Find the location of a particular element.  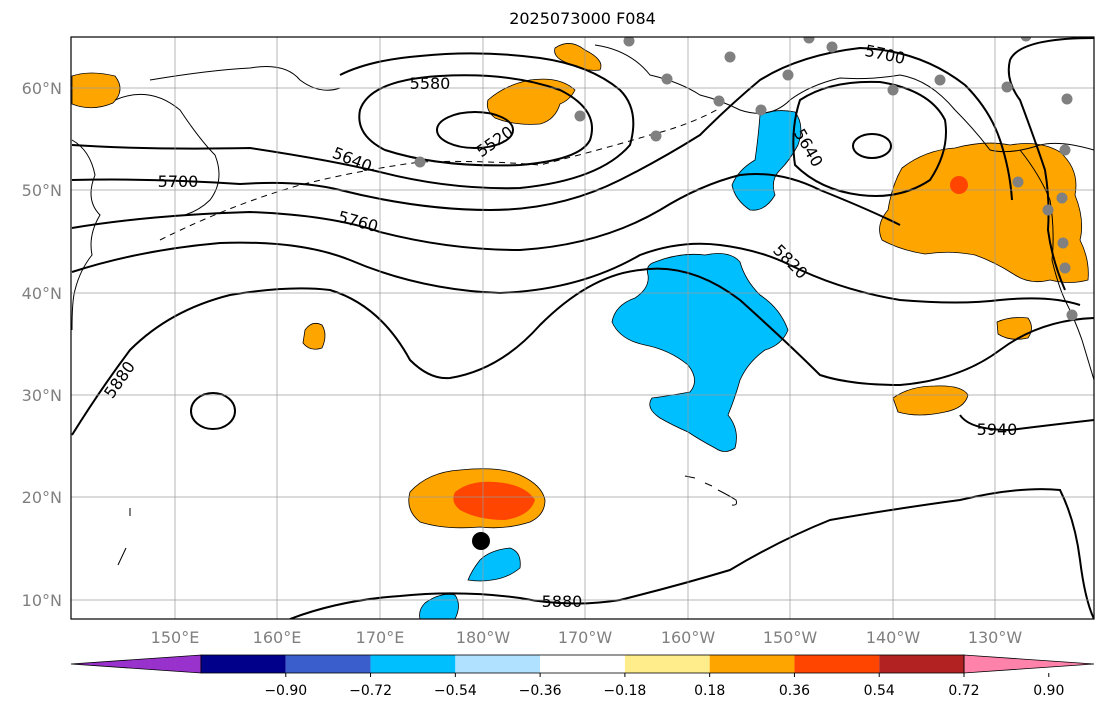

lon-tick-label: 130°W is located at coordinates (995, 637).